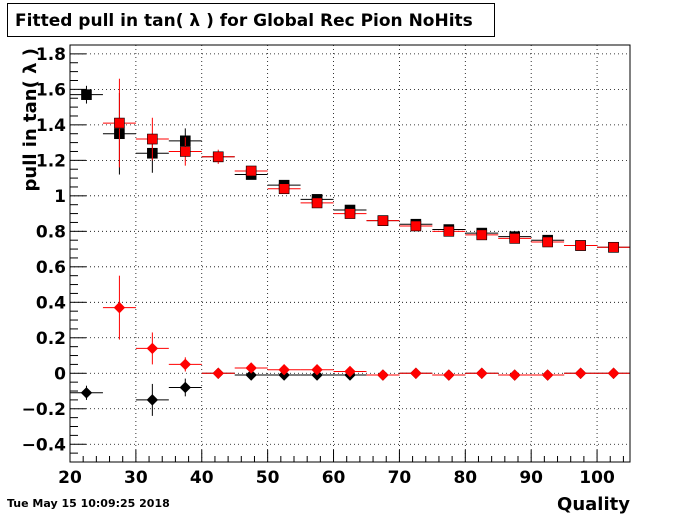  What do you see at coordinates (400, 478) in the screenshot?
I see `x-tick-label: 70` at bounding box center [400, 478].